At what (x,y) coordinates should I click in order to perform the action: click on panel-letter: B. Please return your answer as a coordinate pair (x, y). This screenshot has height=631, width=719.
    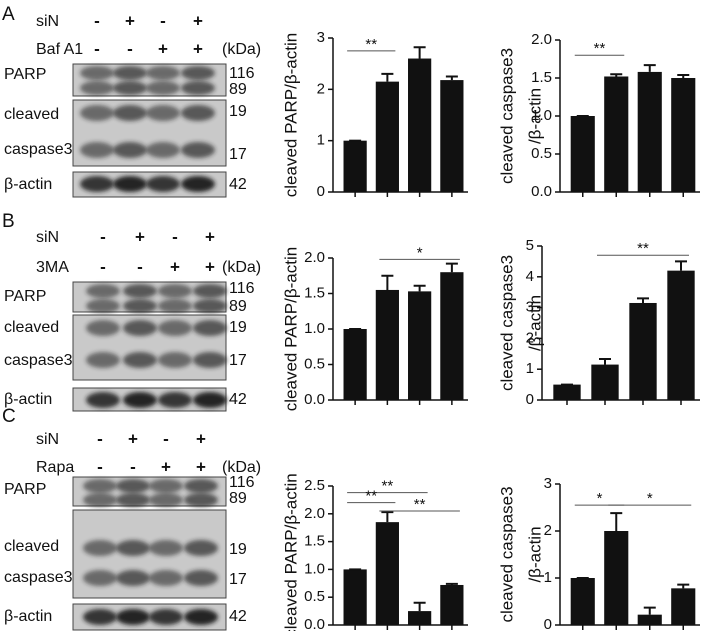
    Looking at the image, I should click on (8, 221).